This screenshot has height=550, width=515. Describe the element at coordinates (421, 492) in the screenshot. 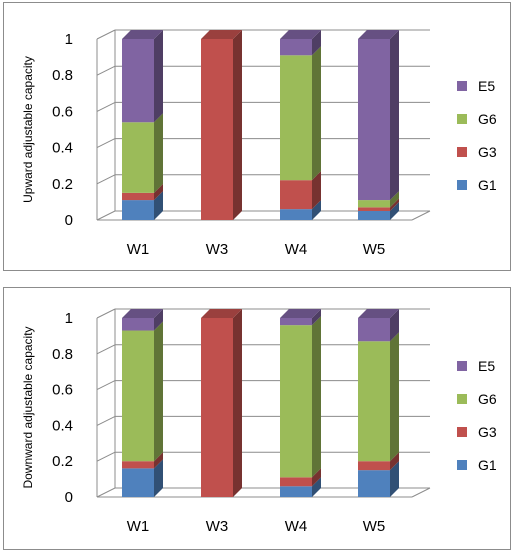

I see `floor-edge` at that location.